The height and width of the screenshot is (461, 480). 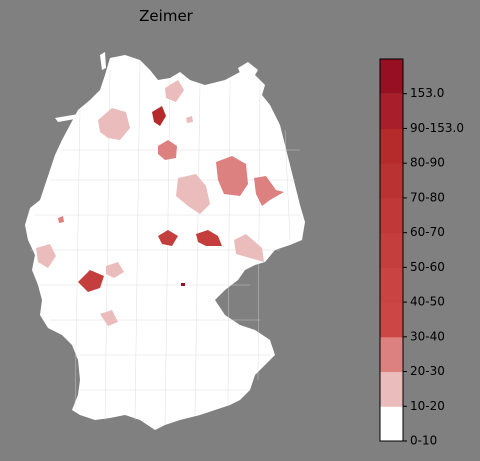 I want to click on colorbar-segment-top, so click(x=391, y=76).